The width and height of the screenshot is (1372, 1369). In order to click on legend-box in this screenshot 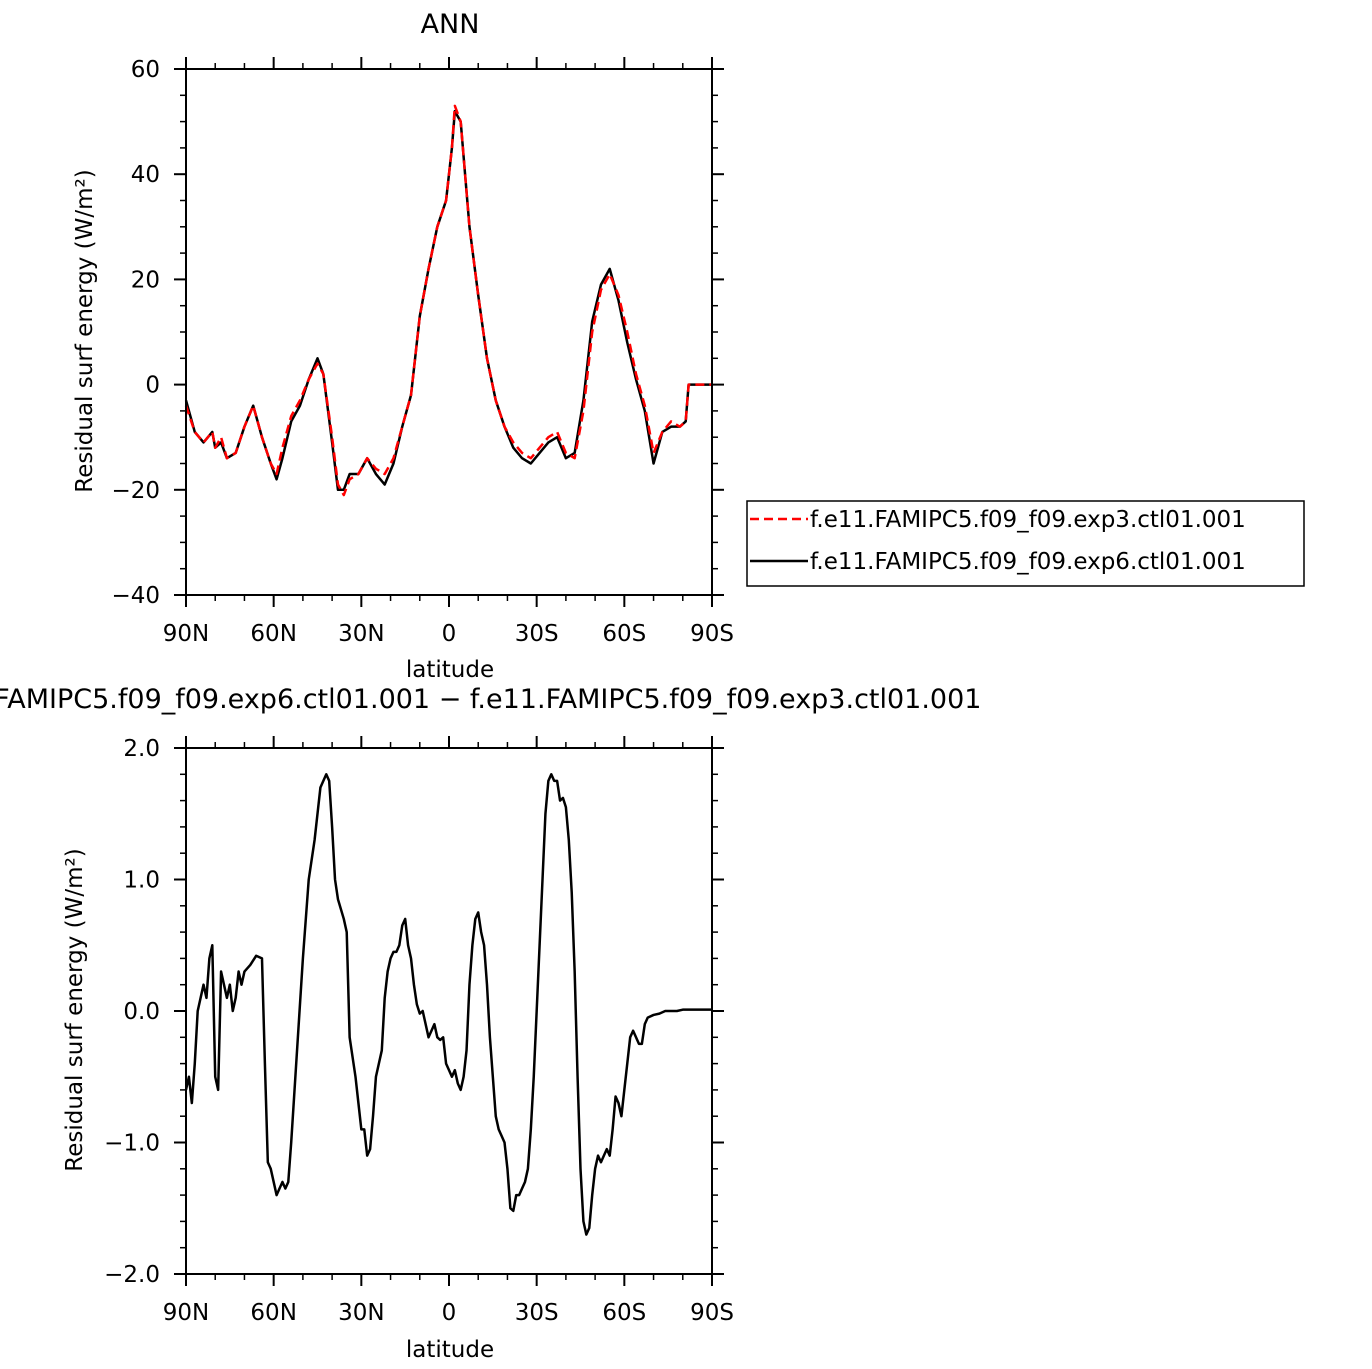, I will do `click(1025, 543)`.